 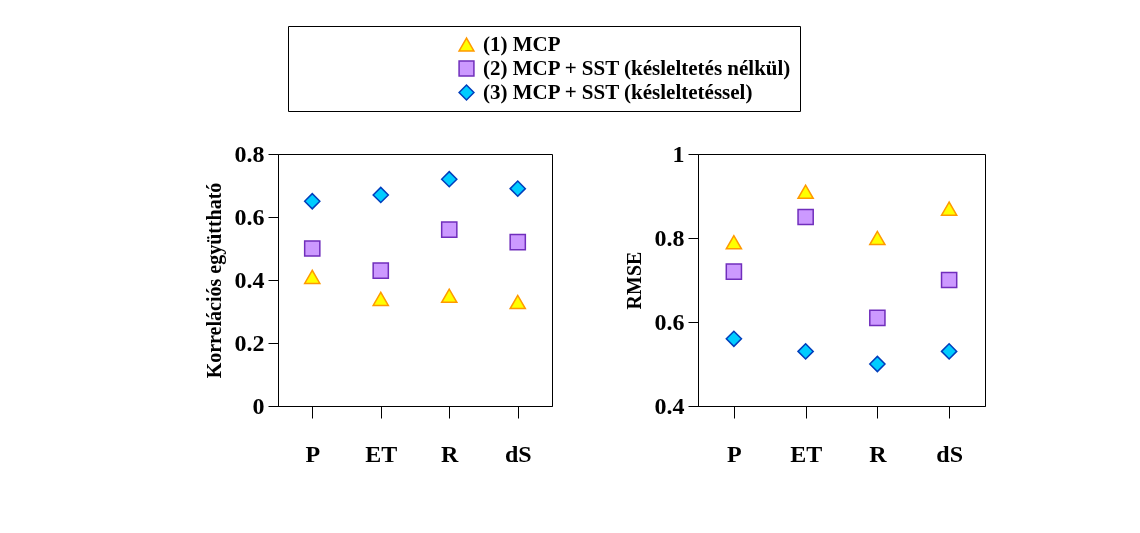 What do you see at coordinates (633, 280) in the screenshot?
I see `y-axis-title: RMSE` at bounding box center [633, 280].